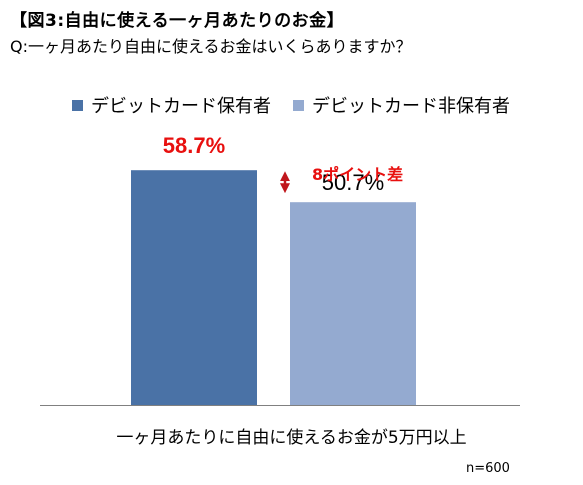  Describe the element at coordinates (177, 21) in the screenshot. I see `chart-title: 【図3:自由に使える一ヶ月あたりのお金】` at that location.